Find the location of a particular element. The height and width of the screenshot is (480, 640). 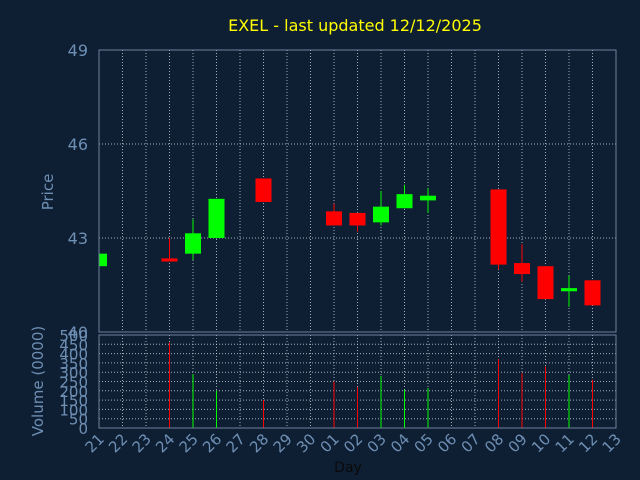

volume-y-axis-label: Volume (0000) is located at coordinates (38, 381).